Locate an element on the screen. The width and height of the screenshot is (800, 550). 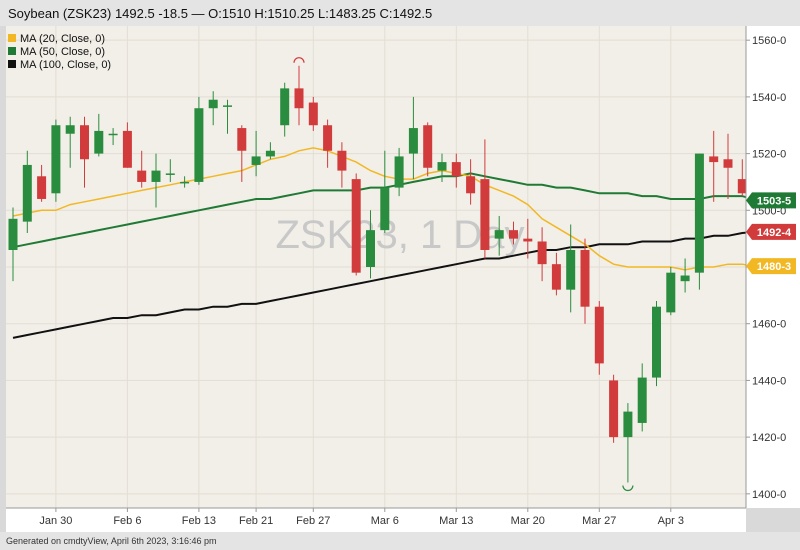
x-axis-panel is located at coordinates (376, 520).